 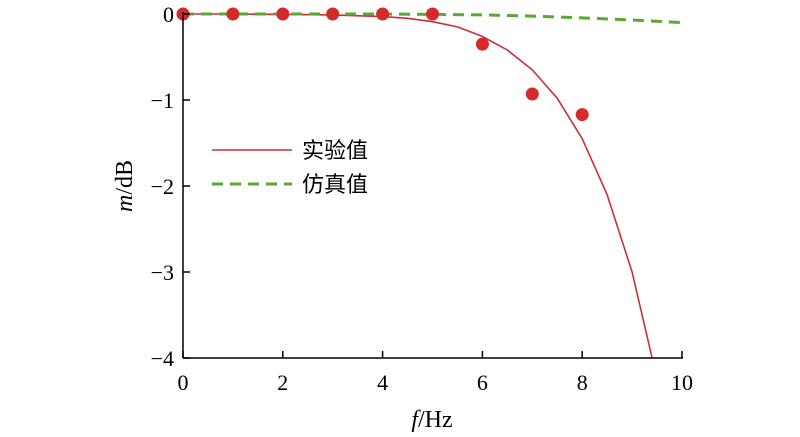 I want to click on y-tick-label: −3, so click(x=162, y=272).